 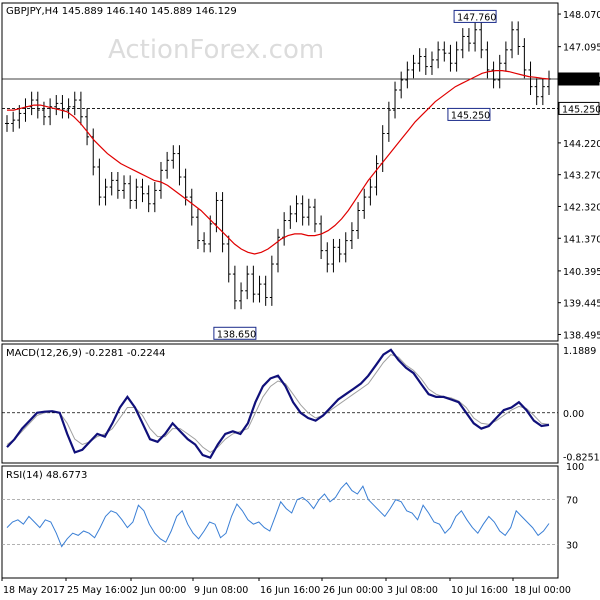 What do you see at coordinates (412, 590) in the screenshot?
I see `x-tick-label-6: 3 Jul 08:00` at bounding box center [412, 590].